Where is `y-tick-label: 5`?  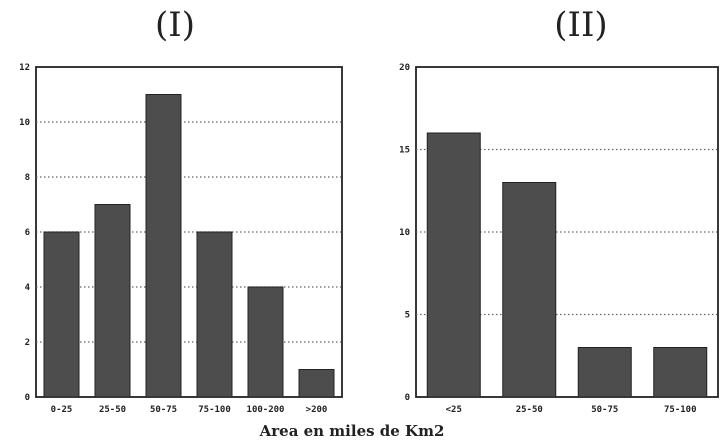
y-tick-label: 5 is located at coordinates (407, 316).